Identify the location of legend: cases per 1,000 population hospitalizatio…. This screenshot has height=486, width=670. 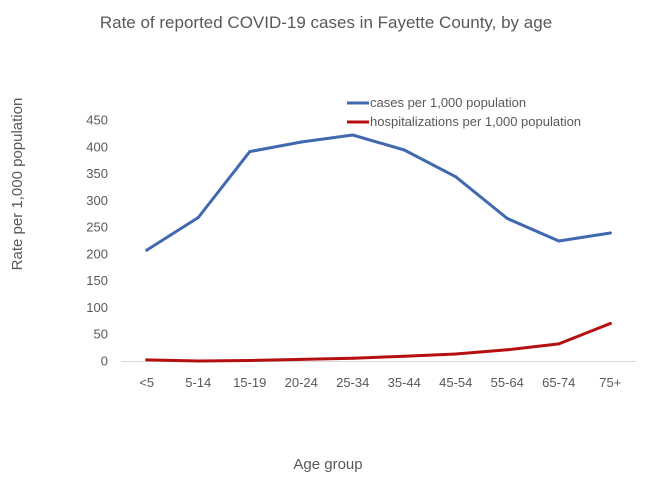
(464, 112).